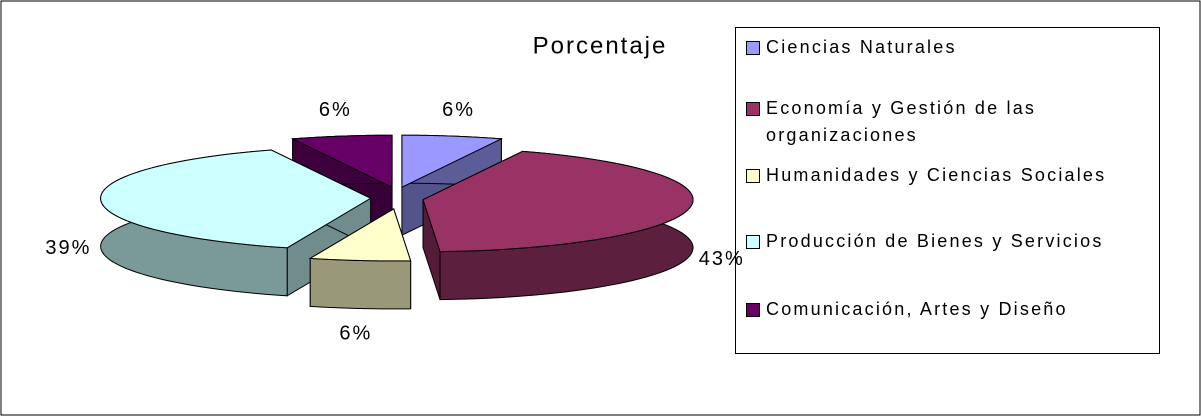  Describe the element at coordinates (68, 248) in the screenshot. I see `data-label: 39%` at that location.